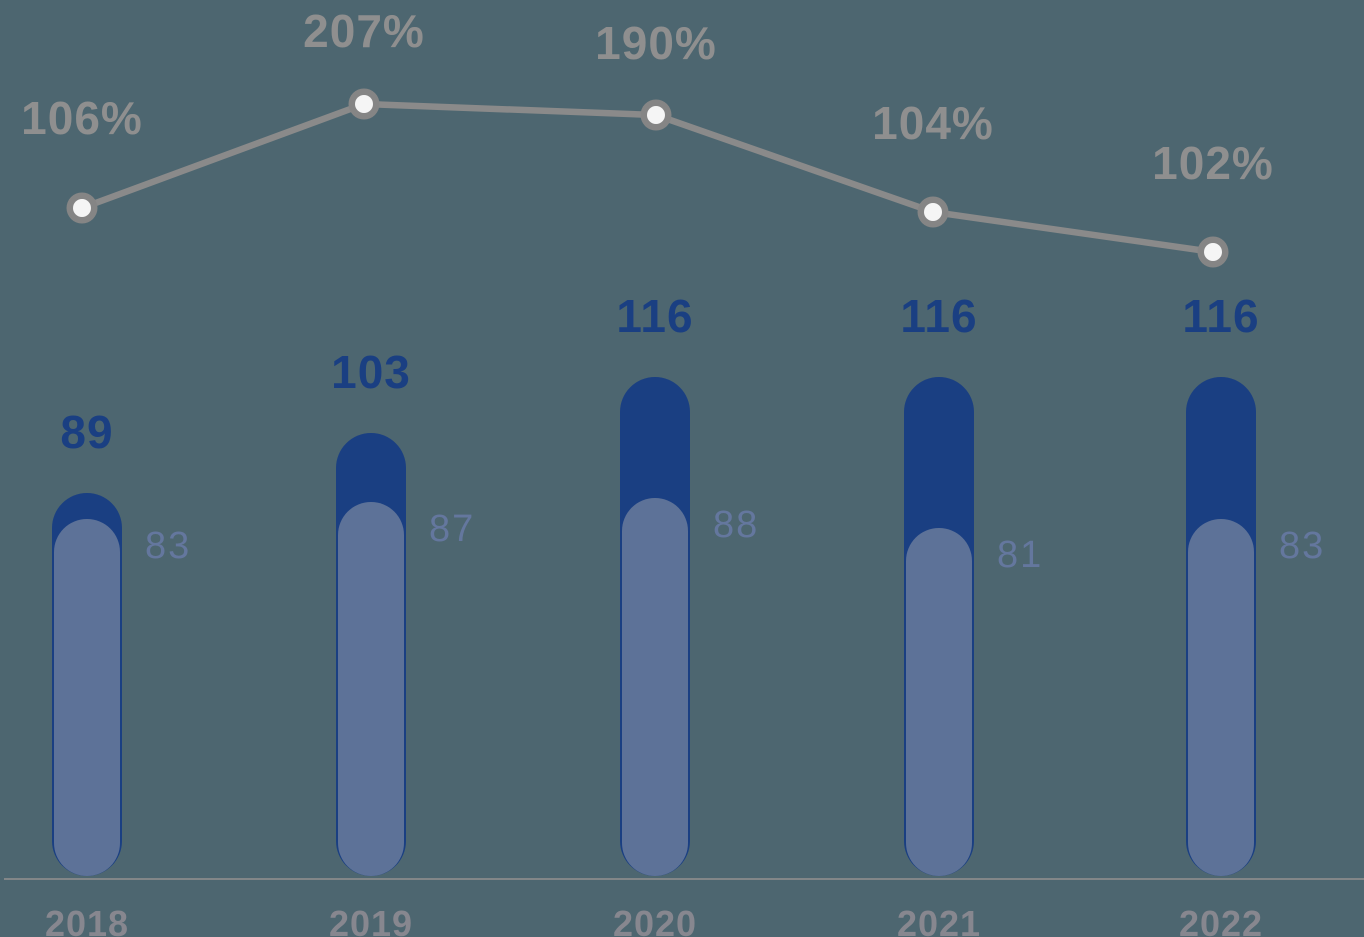 The height and width of the screenshot is (937, 1364). Describe the element at coordinates (1213, 163) in the screenshot. I see `percent-label-2022: 102%` at that location.